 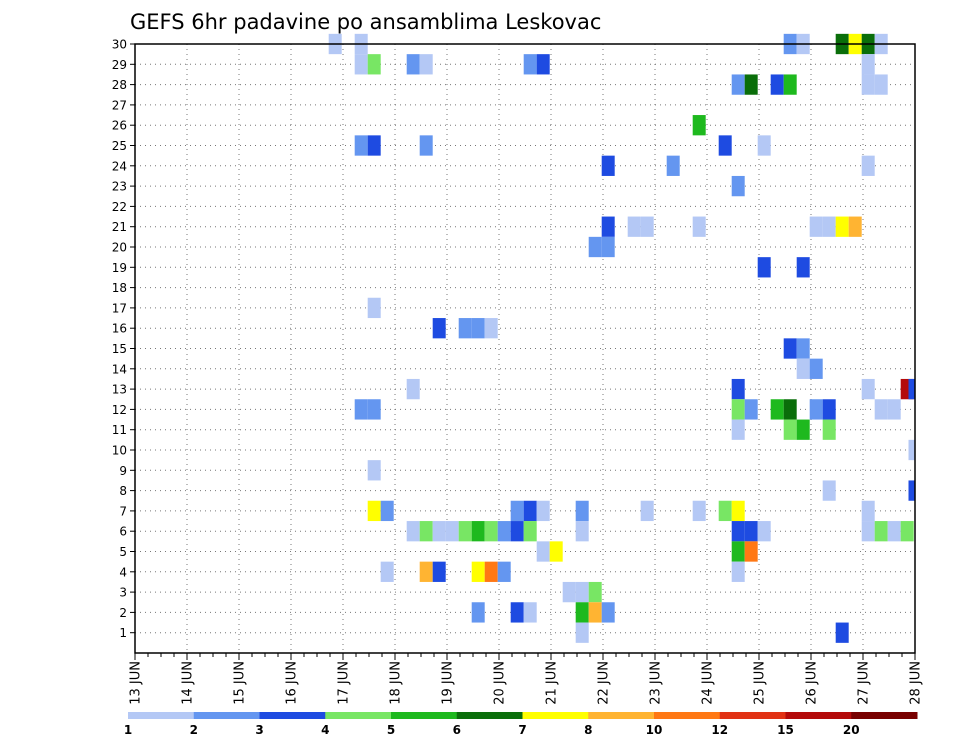 I want to click on legend-level-label: 8, so click(x=588, y=730).